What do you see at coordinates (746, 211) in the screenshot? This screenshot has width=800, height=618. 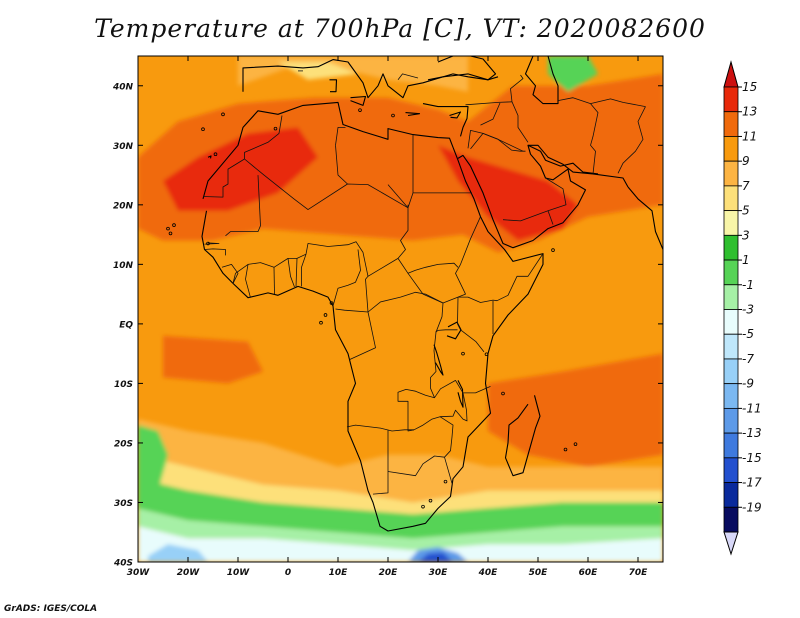 I see `colorbar-label: 5` at bounding box center [746, 211].